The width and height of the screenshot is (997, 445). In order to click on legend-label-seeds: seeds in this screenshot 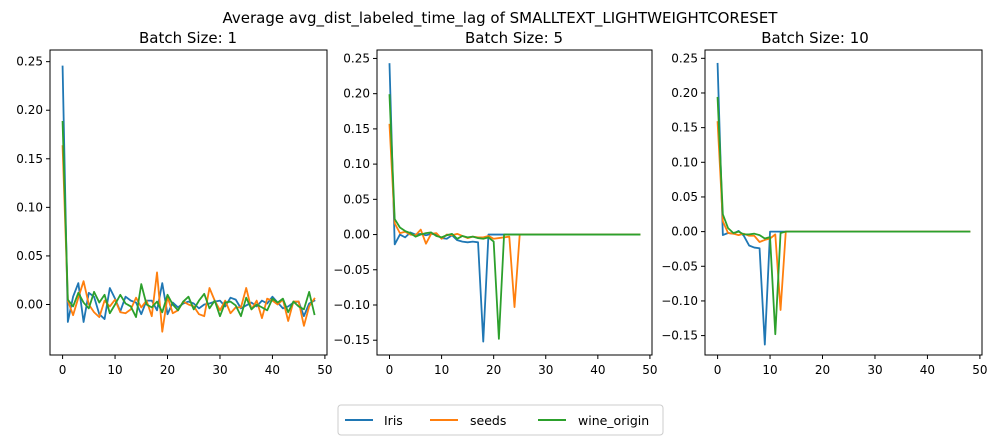, I will do `click(488, 420)`.